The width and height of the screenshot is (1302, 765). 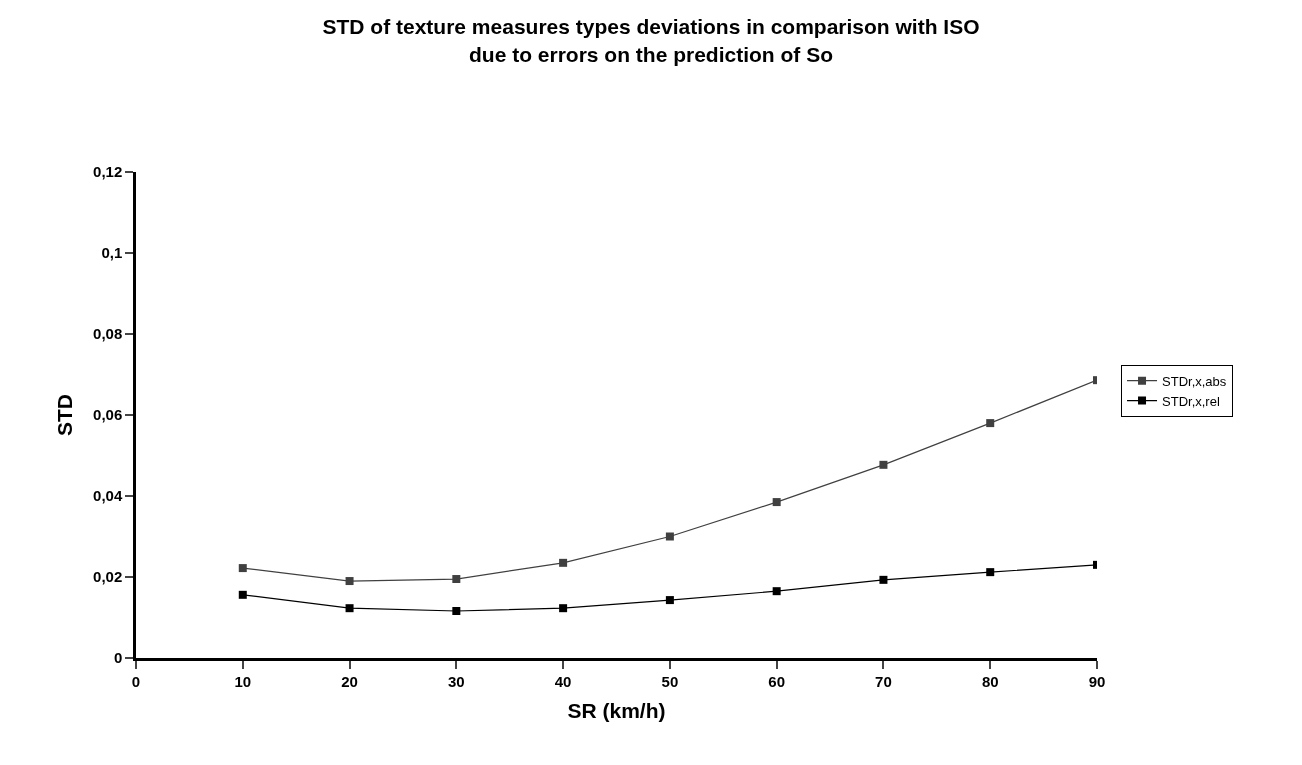 What do you see at coordinates (651, 40) in the screenshot?
I see `chart-title: STD of texture measures types deviations in comparison with ISO due to errors on the prediction of So` at bounding box center [651, 40].